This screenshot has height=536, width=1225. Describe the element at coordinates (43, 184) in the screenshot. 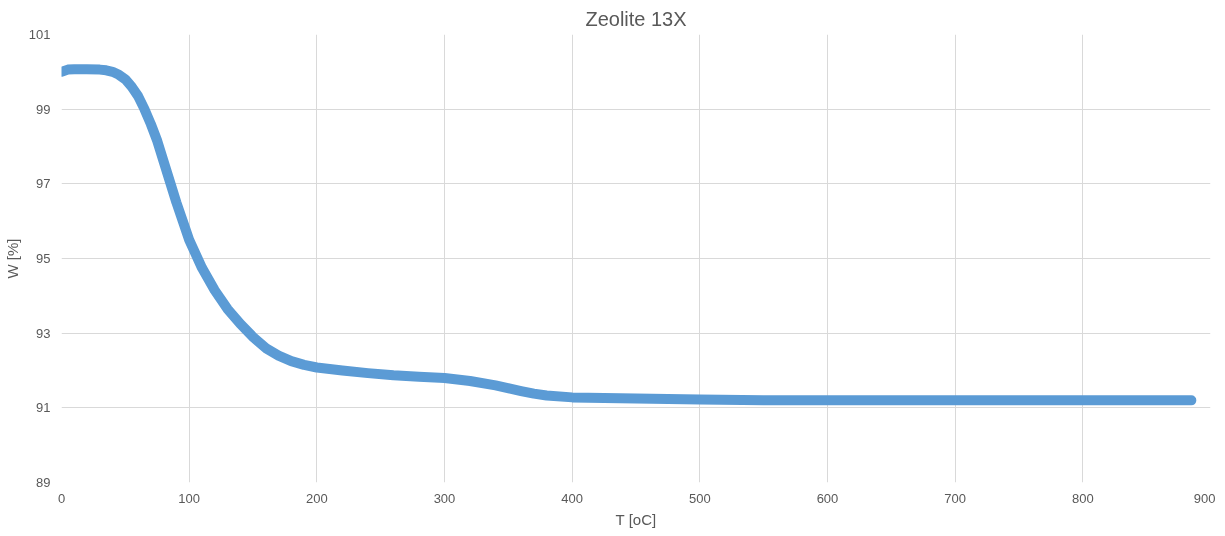

I see `y-tick-label: 97` at that location.